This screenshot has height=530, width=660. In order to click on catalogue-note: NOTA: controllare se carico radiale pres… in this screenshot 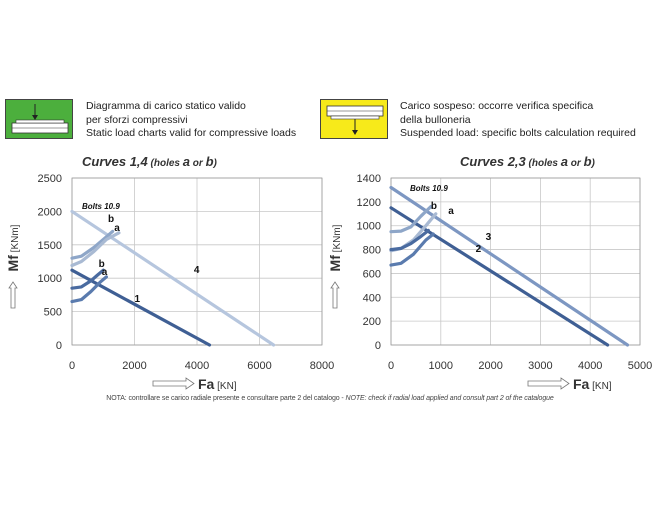, I will do `click(330, 398)`.